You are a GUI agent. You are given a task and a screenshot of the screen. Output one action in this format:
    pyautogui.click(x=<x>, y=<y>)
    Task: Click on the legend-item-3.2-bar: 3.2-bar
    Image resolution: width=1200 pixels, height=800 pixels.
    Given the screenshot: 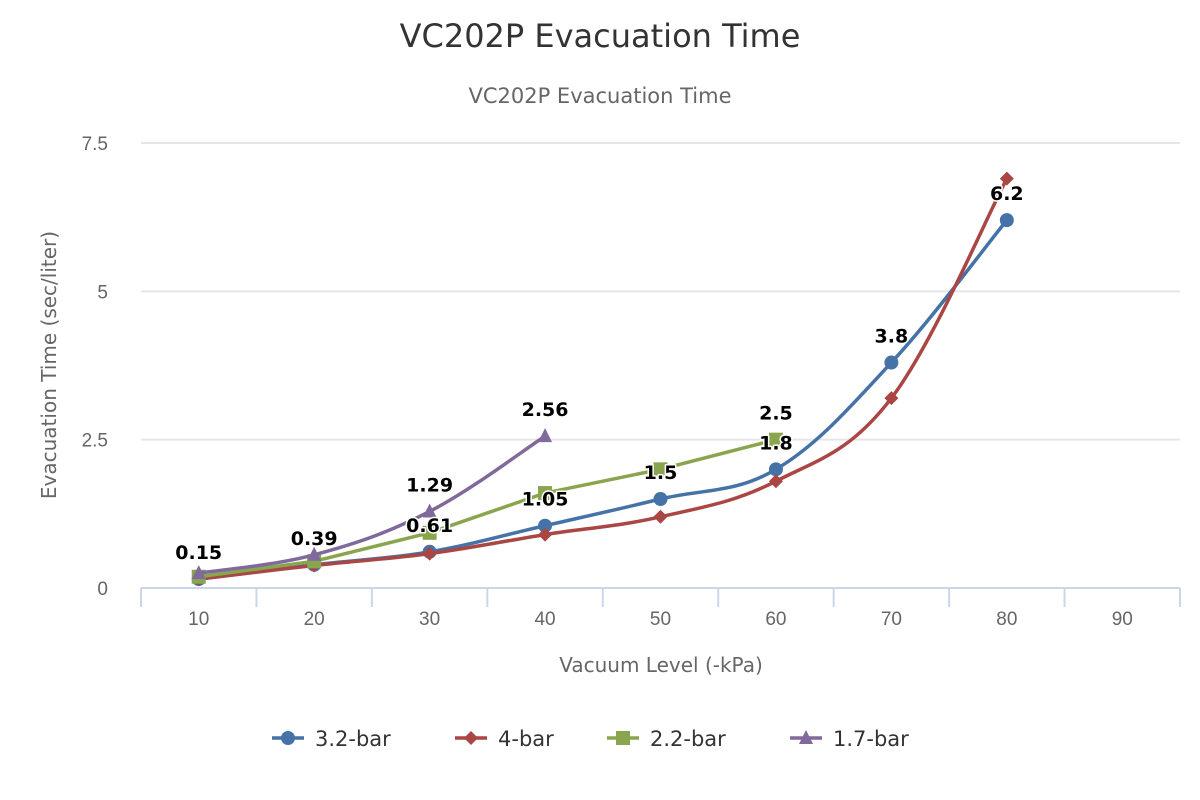 What is the action you would take?
    pyautogui.click(x=331, y=739)
    